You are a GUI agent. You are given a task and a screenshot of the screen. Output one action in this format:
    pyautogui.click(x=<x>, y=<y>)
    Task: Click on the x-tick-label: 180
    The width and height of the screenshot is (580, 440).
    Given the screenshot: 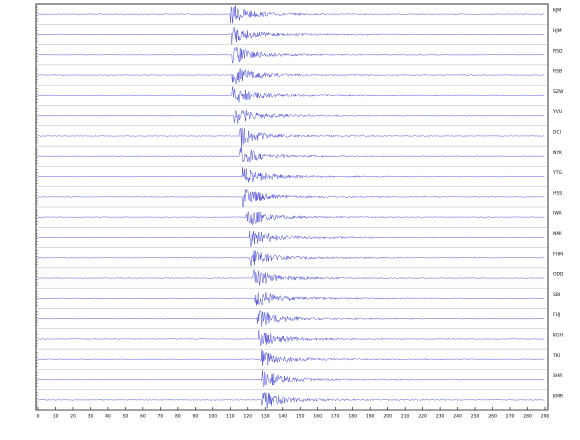 What is the action you would take?
    pyautogui.click(x=352, y=417)
    